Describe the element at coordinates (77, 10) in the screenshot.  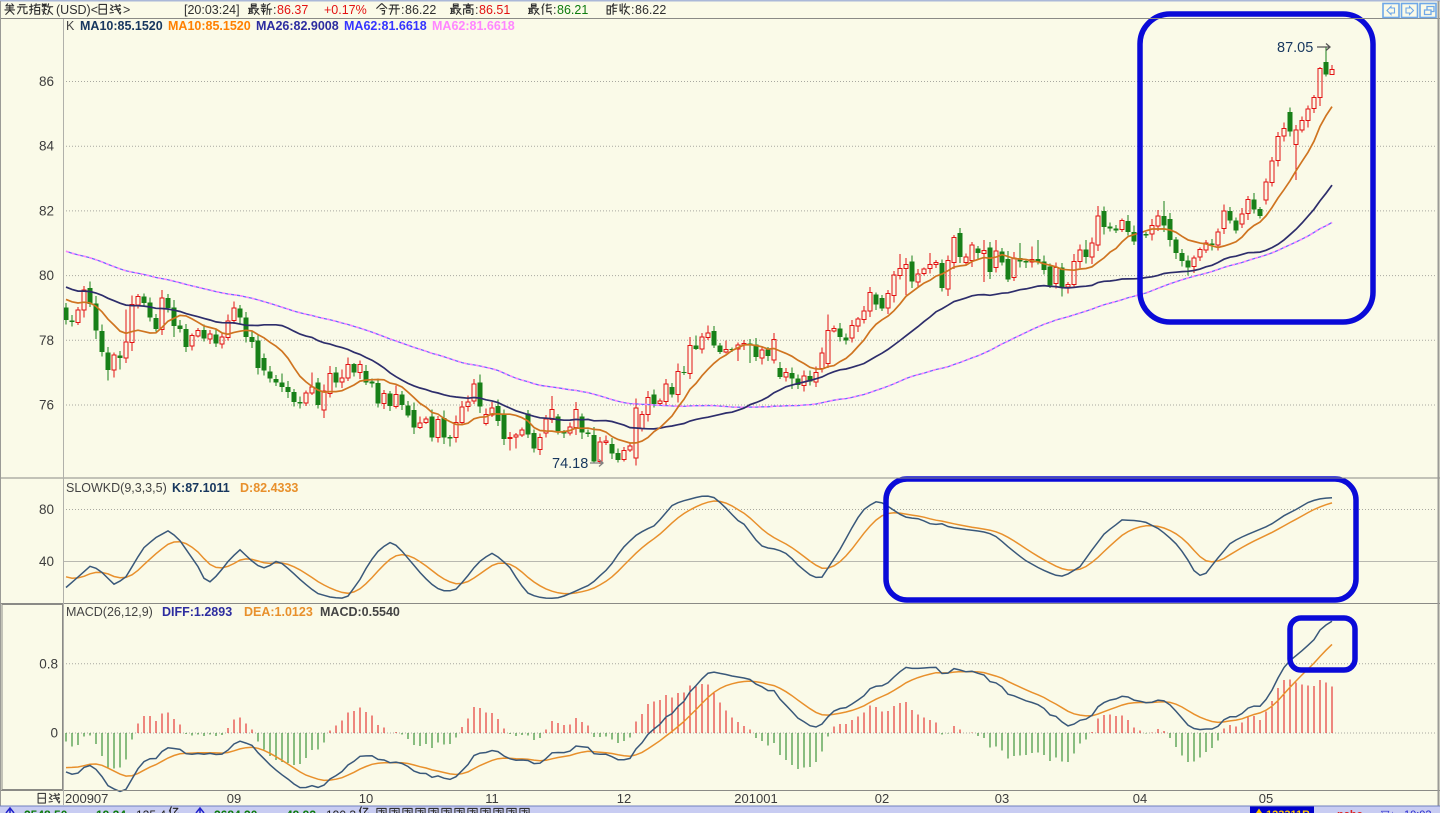
I see `svg-text: (USD)<` at that location.